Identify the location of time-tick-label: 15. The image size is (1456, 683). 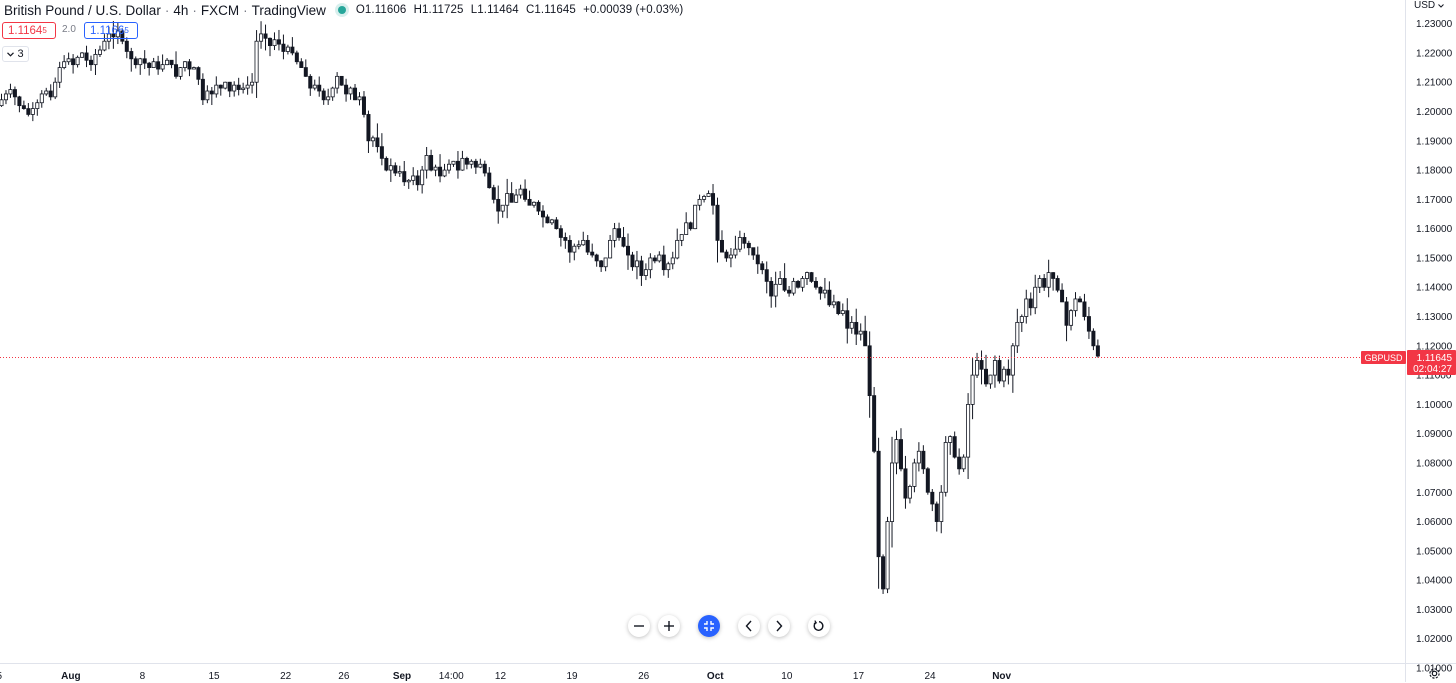
(215, 676).